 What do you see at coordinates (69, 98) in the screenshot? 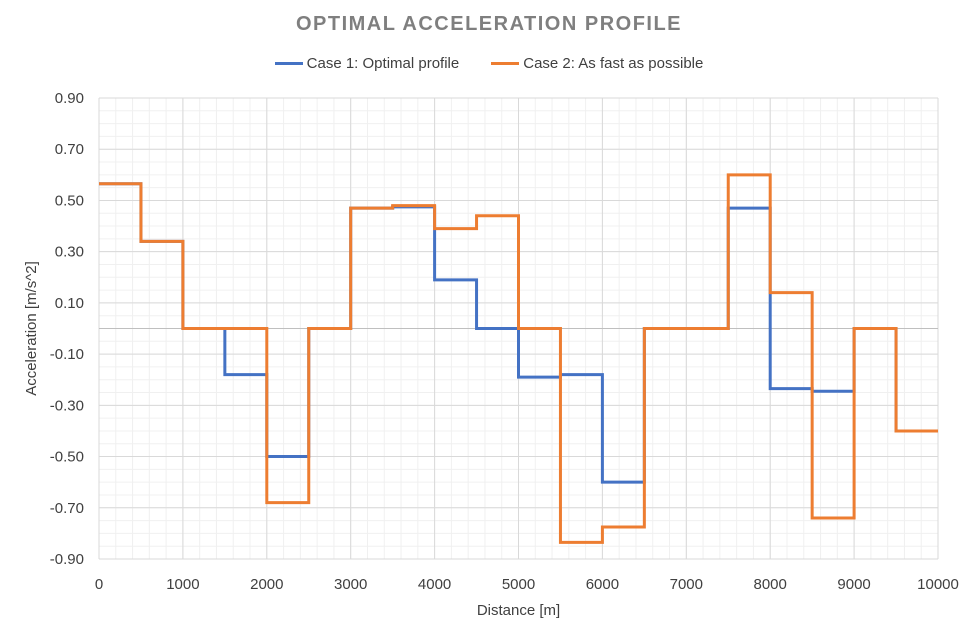
I see `y-tick-label: 0.90` at bounding box center [69, 98].